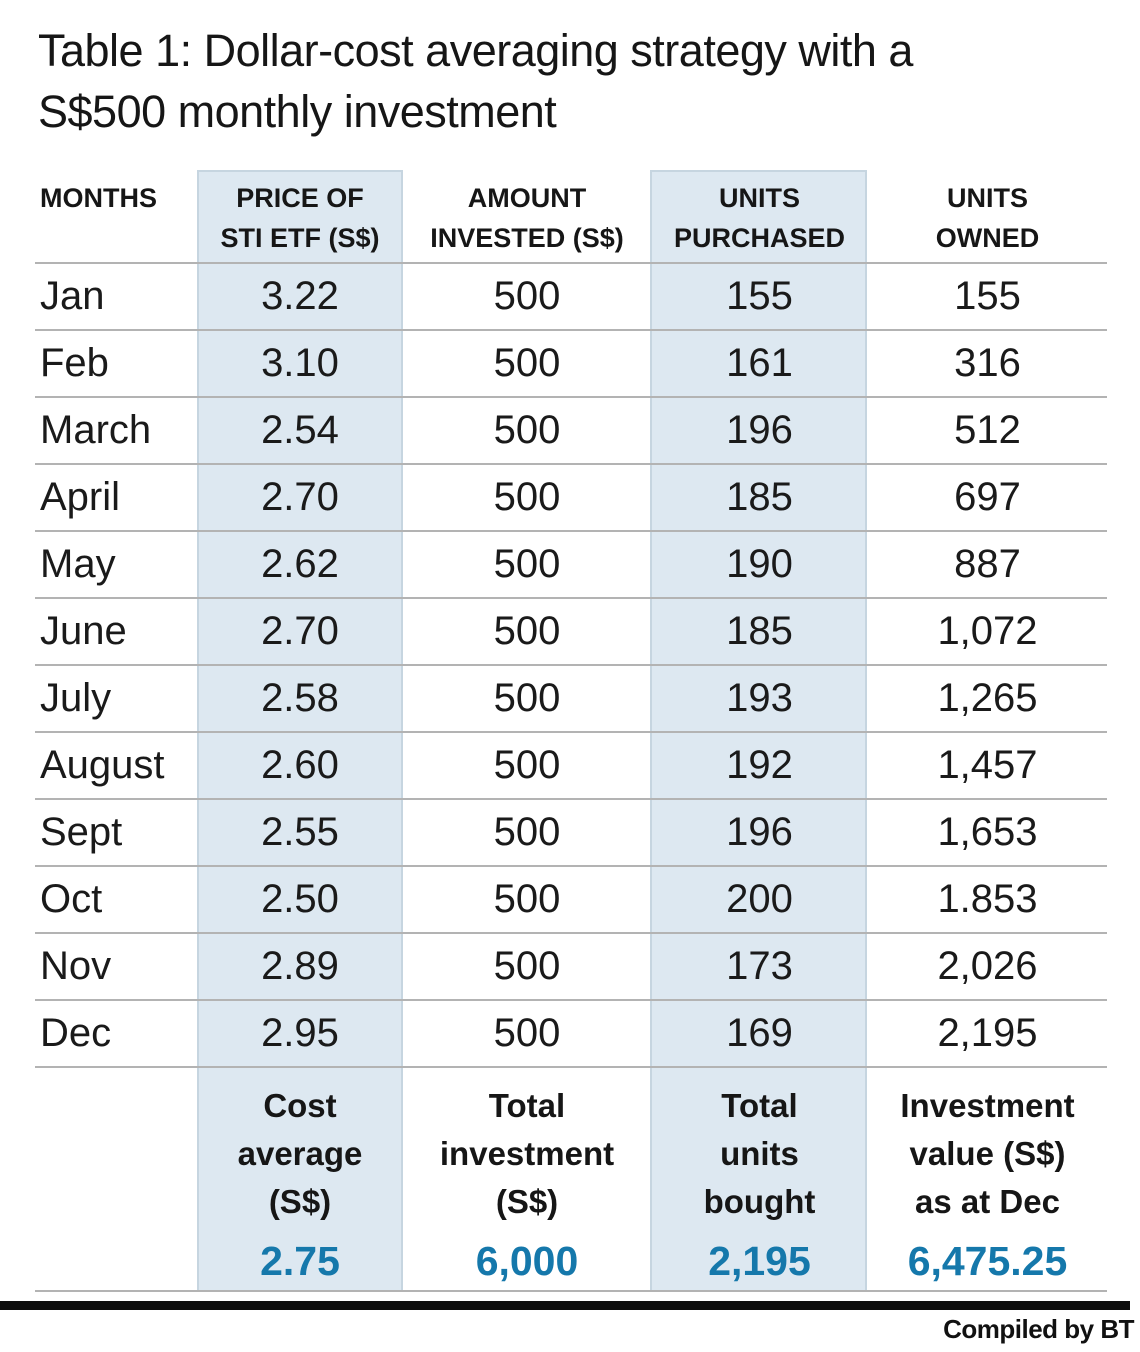 This screenshot has width=1140, height=1352. I want to click on cell-price: 2.55, so click(300, 832).